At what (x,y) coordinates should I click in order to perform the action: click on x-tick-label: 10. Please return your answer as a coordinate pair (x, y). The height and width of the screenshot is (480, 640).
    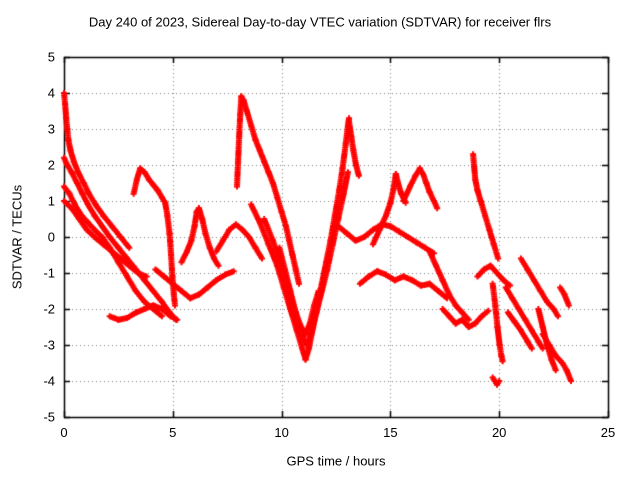
    Looking at the image, I should click on (281, 432).